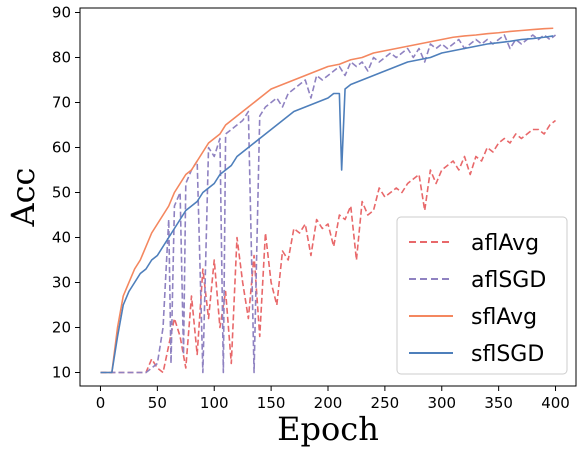 This screenshot has width=585, height=457. Describe the element at coordinates (385, 403) in the screenshot. I see `x-tick-label: 250` at that location.